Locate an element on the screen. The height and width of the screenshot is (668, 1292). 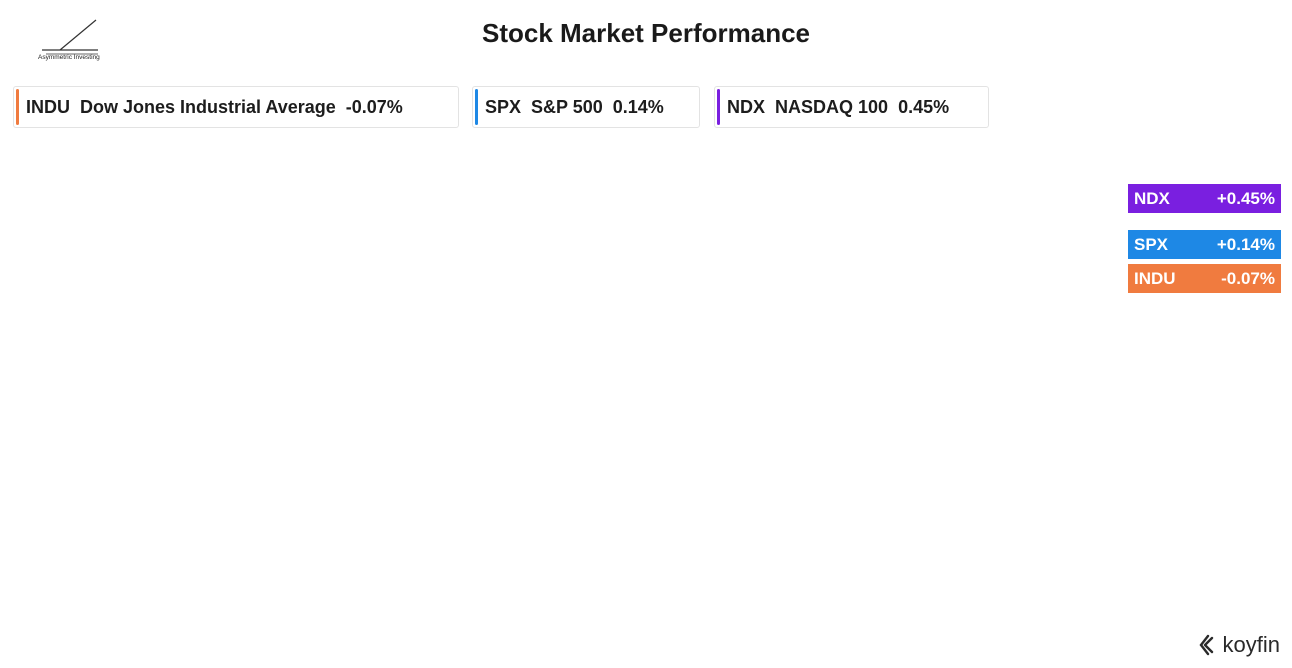
legend-item-ndx: NDX NASDAQ 100 0.45% is located at coordinates (851, 107).